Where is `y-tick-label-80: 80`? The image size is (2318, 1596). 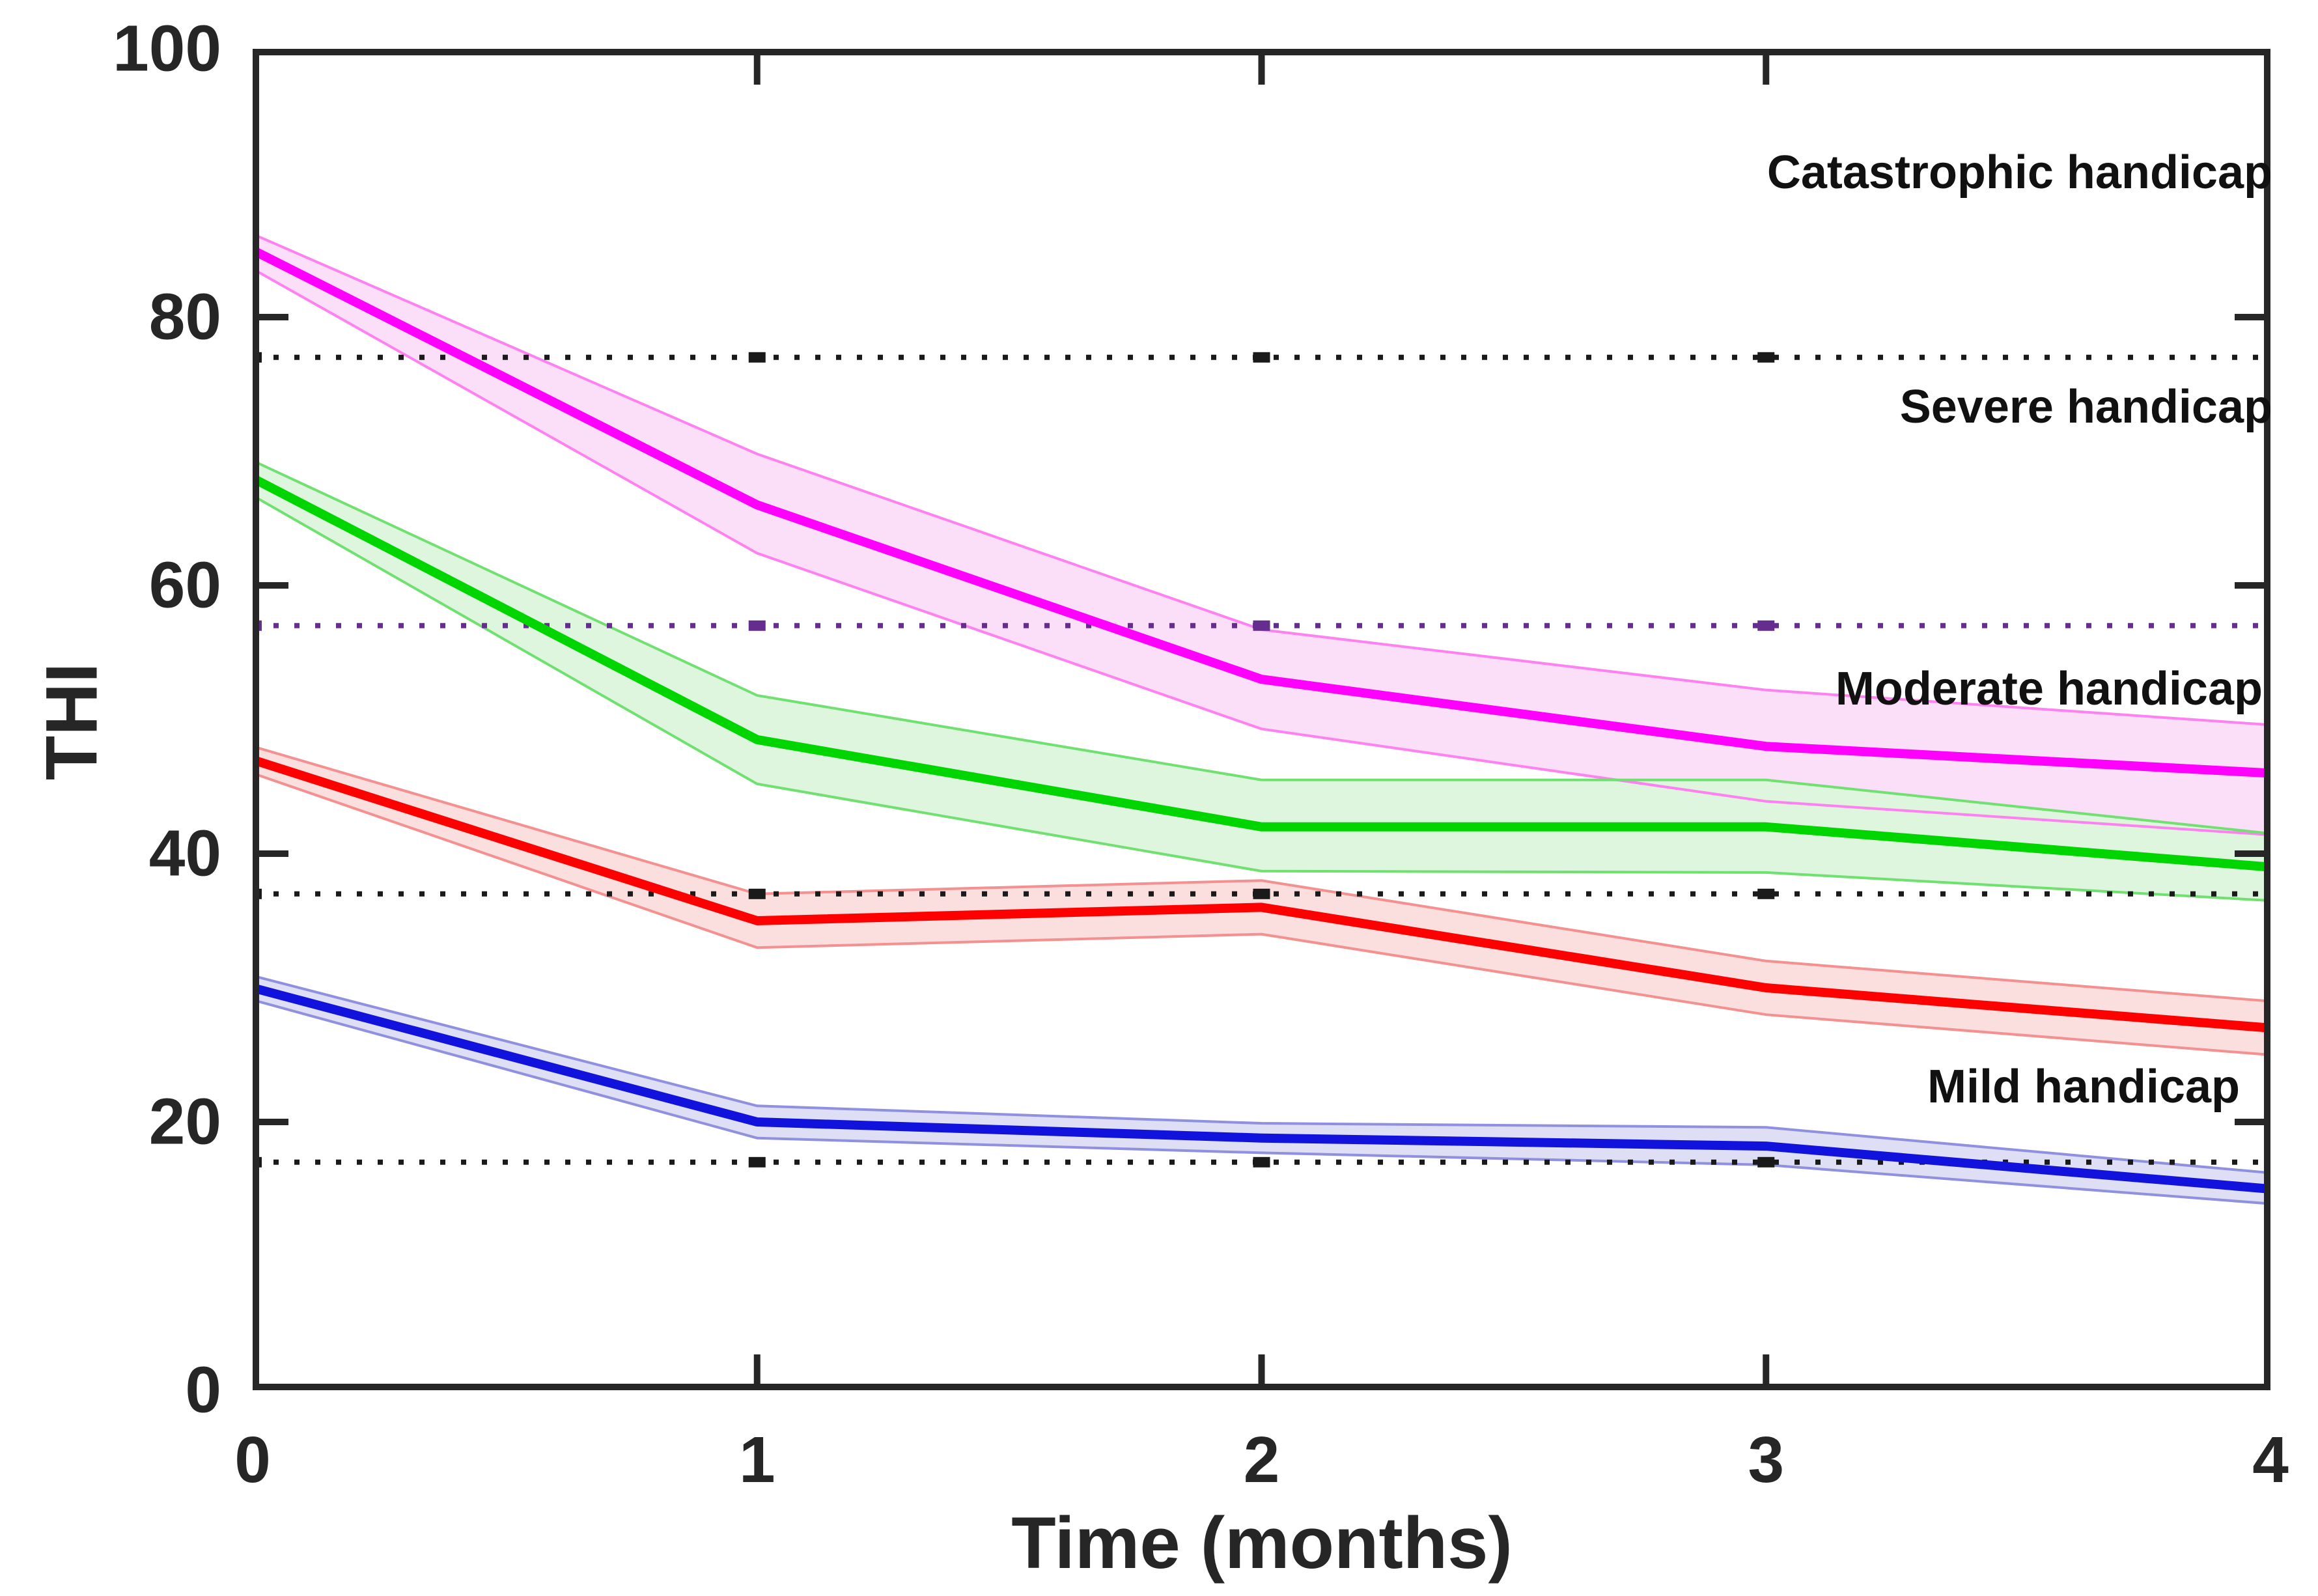 y-tick-label-80: 80 is located at coordinates (184, 317).